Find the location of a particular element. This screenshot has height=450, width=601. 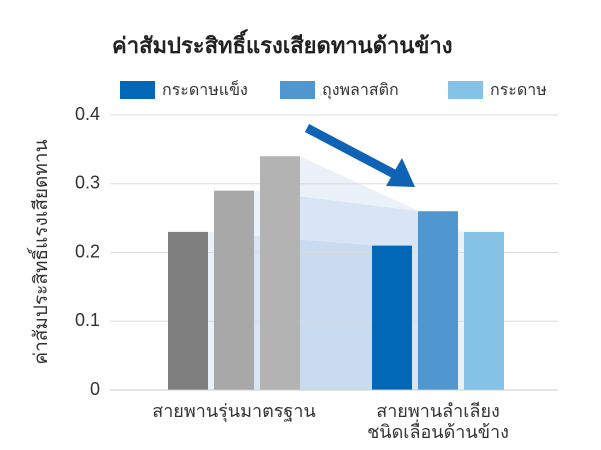

x-tick-label: สายพานรุ่นมาตรฐาน is located at coordinates (234, 411).